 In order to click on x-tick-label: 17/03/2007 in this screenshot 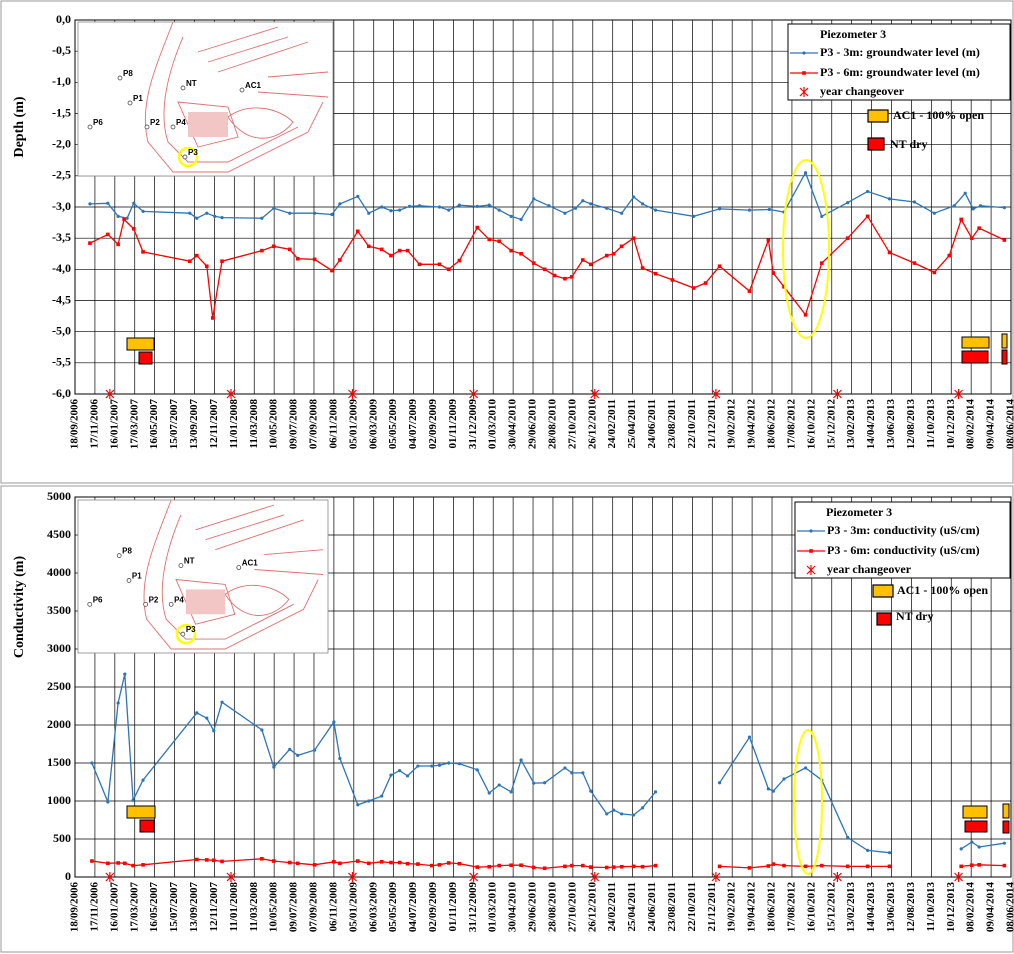, I will do `click(134, 424)`.